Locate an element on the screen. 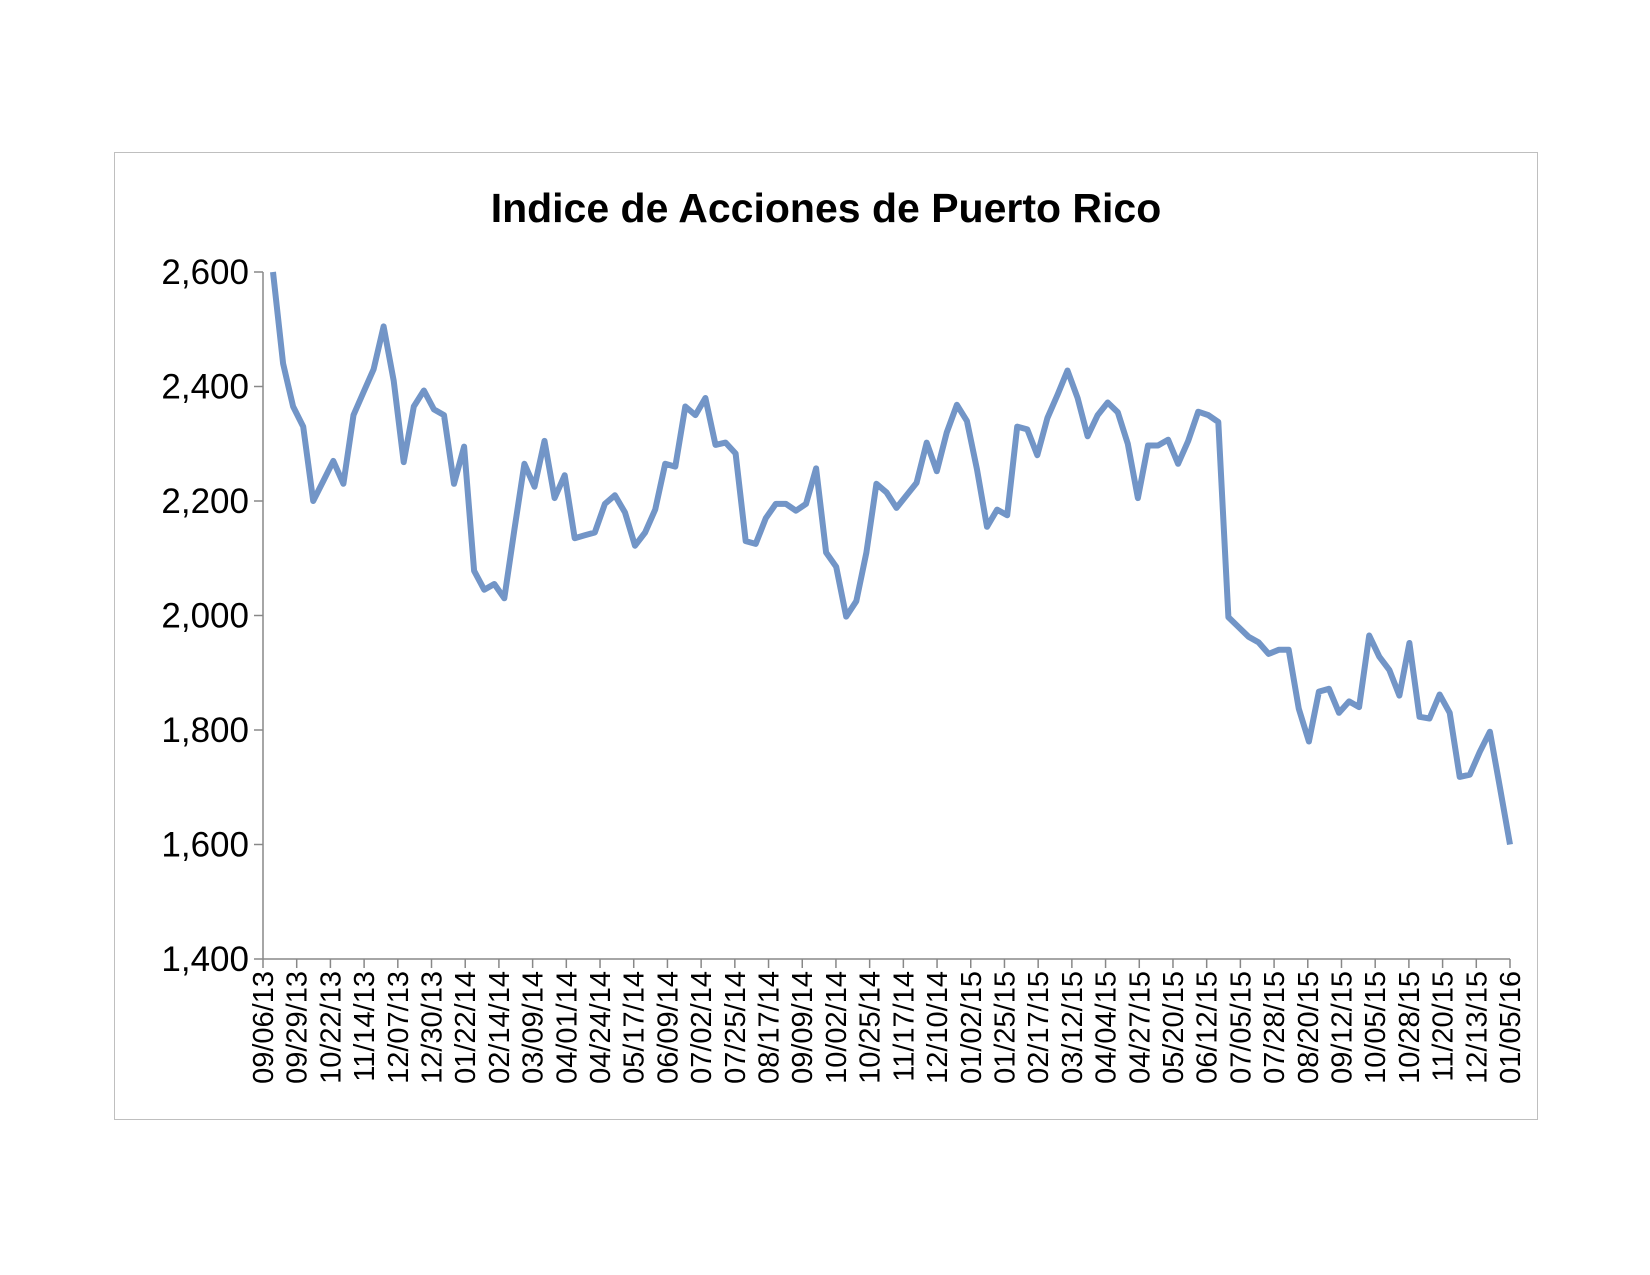  y-tick-label: 1,600 is located at coordinates (205, 845).